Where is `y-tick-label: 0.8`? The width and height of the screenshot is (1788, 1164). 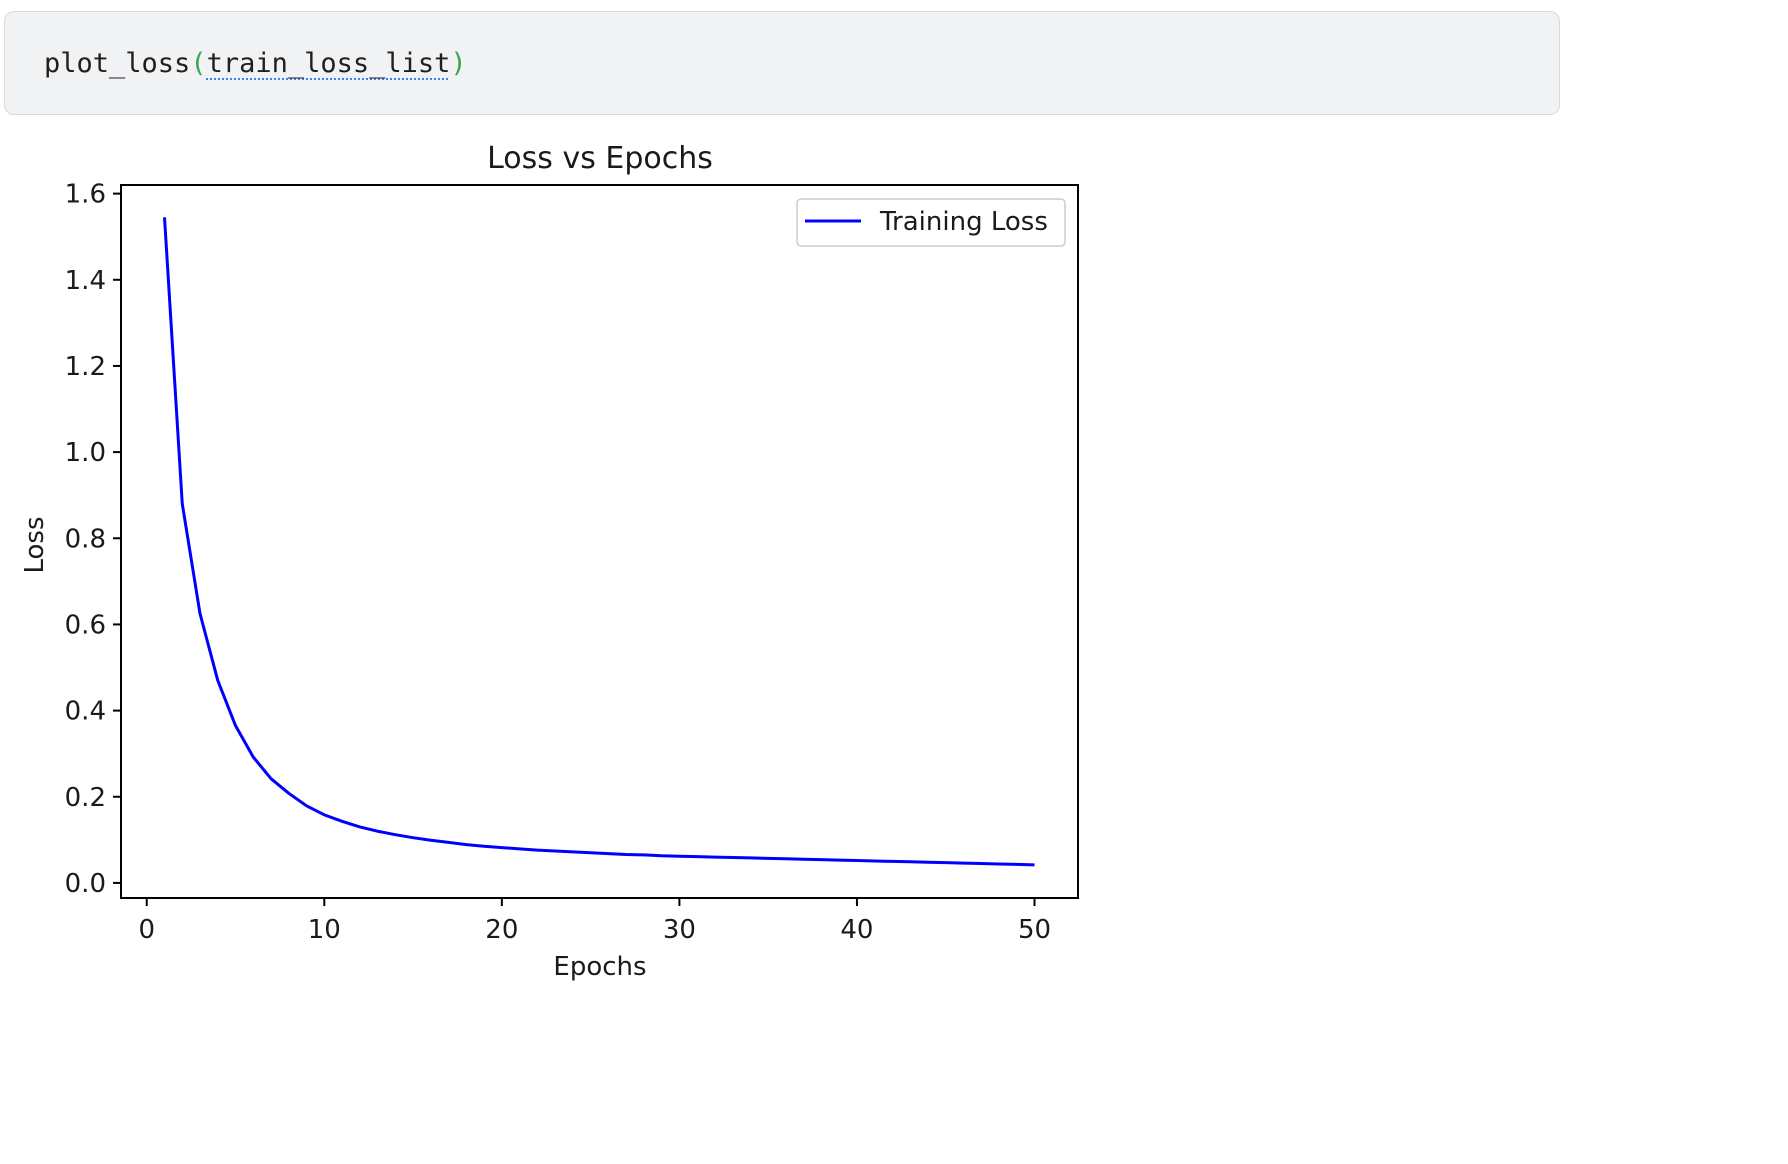
y-tick-label: 0.8 is located at coordinates (85, 539).